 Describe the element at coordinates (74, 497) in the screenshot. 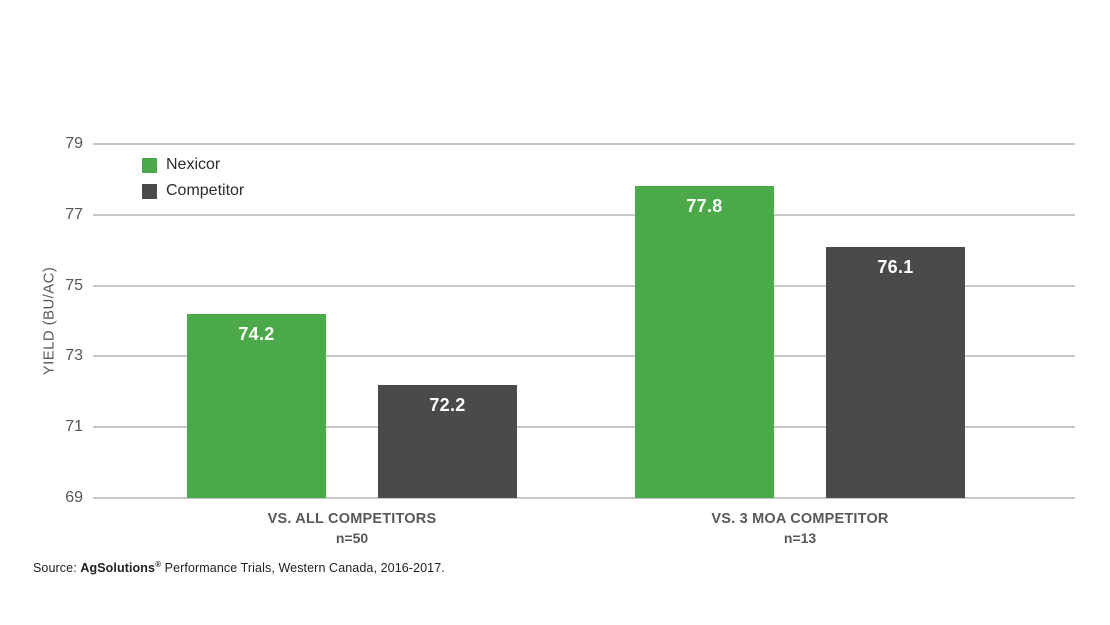

I see `y-tick-label-69: 69` at that location.